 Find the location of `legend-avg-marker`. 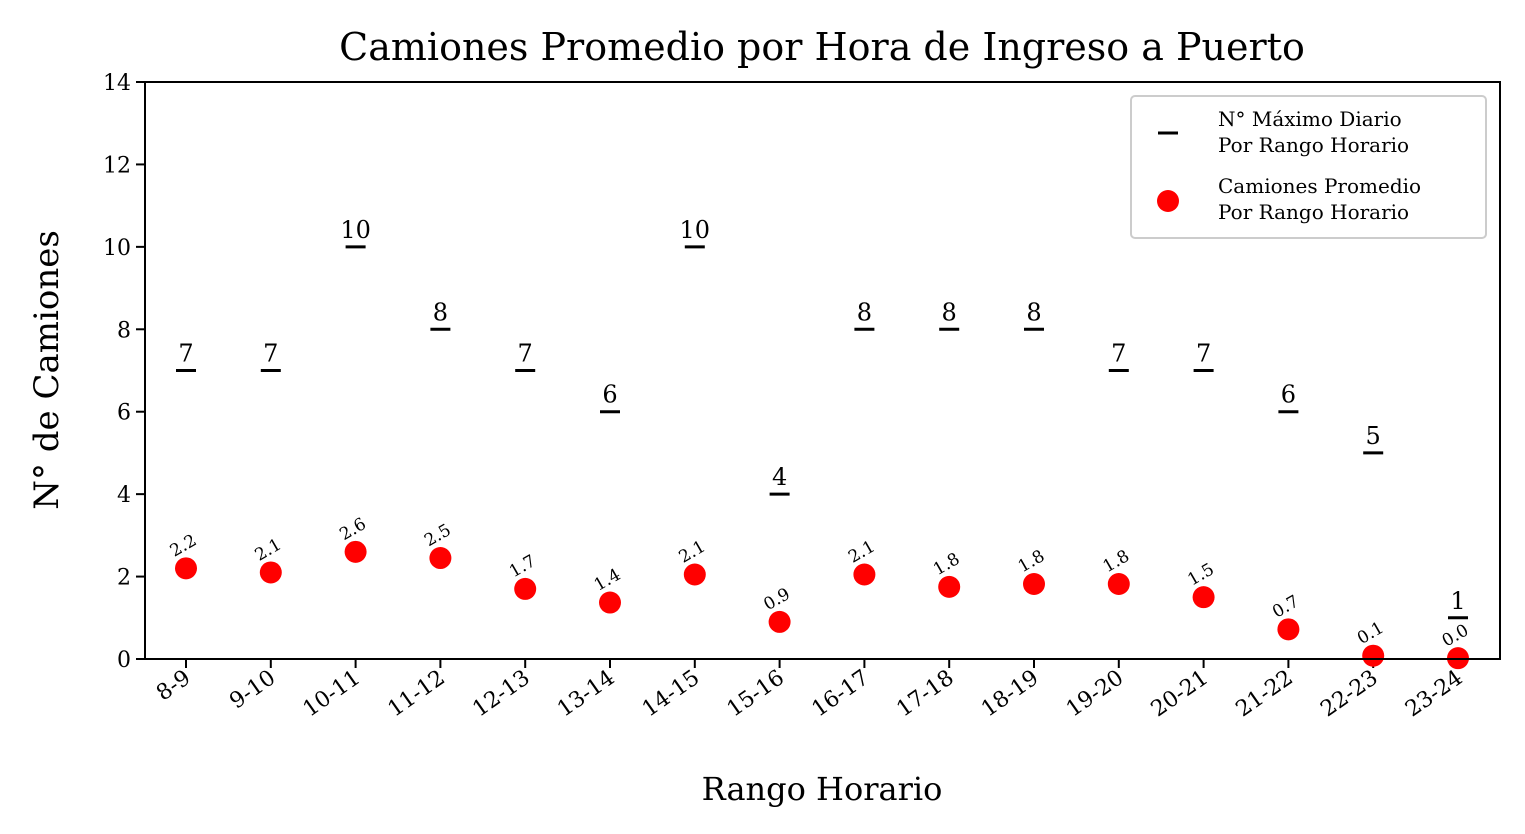

legend-avg-marker is located at coordinates (1168, 201).